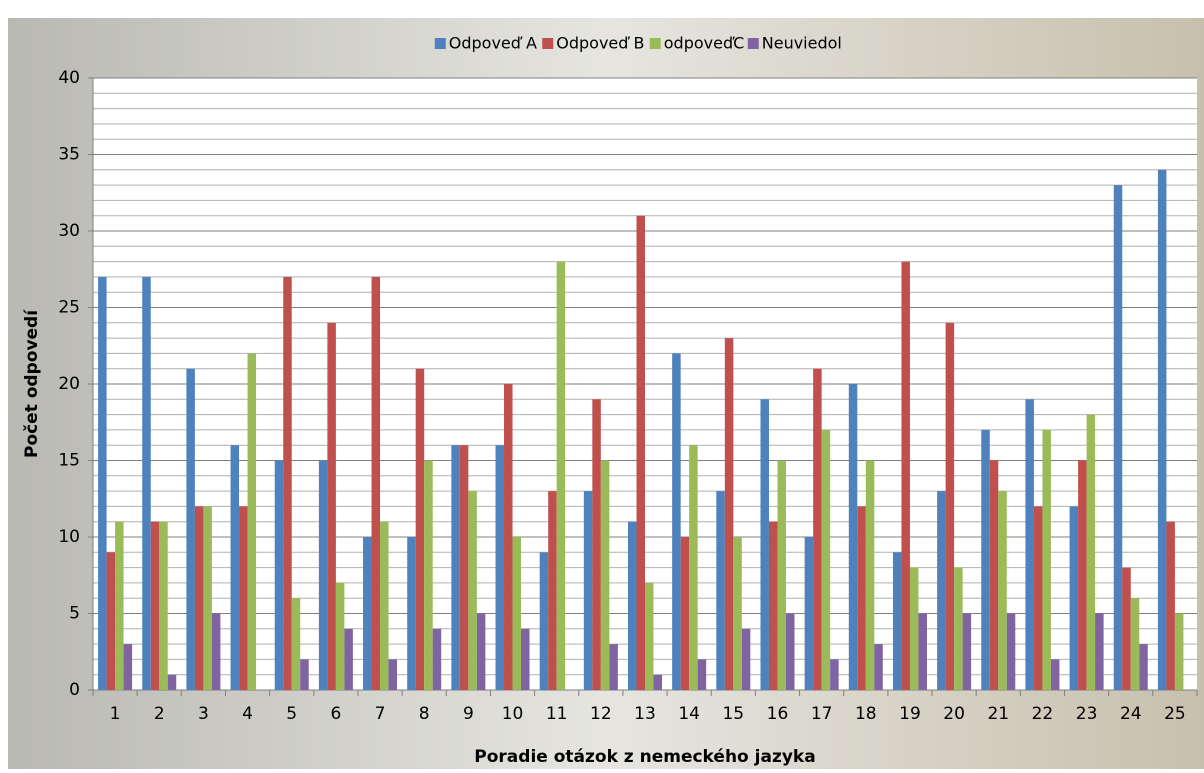 The image size is (1204, 773). What do you see at coordinates (704, 43) in the screenshot?
I see `legend-label: odpoveďC` at bounding box center [704, 43].